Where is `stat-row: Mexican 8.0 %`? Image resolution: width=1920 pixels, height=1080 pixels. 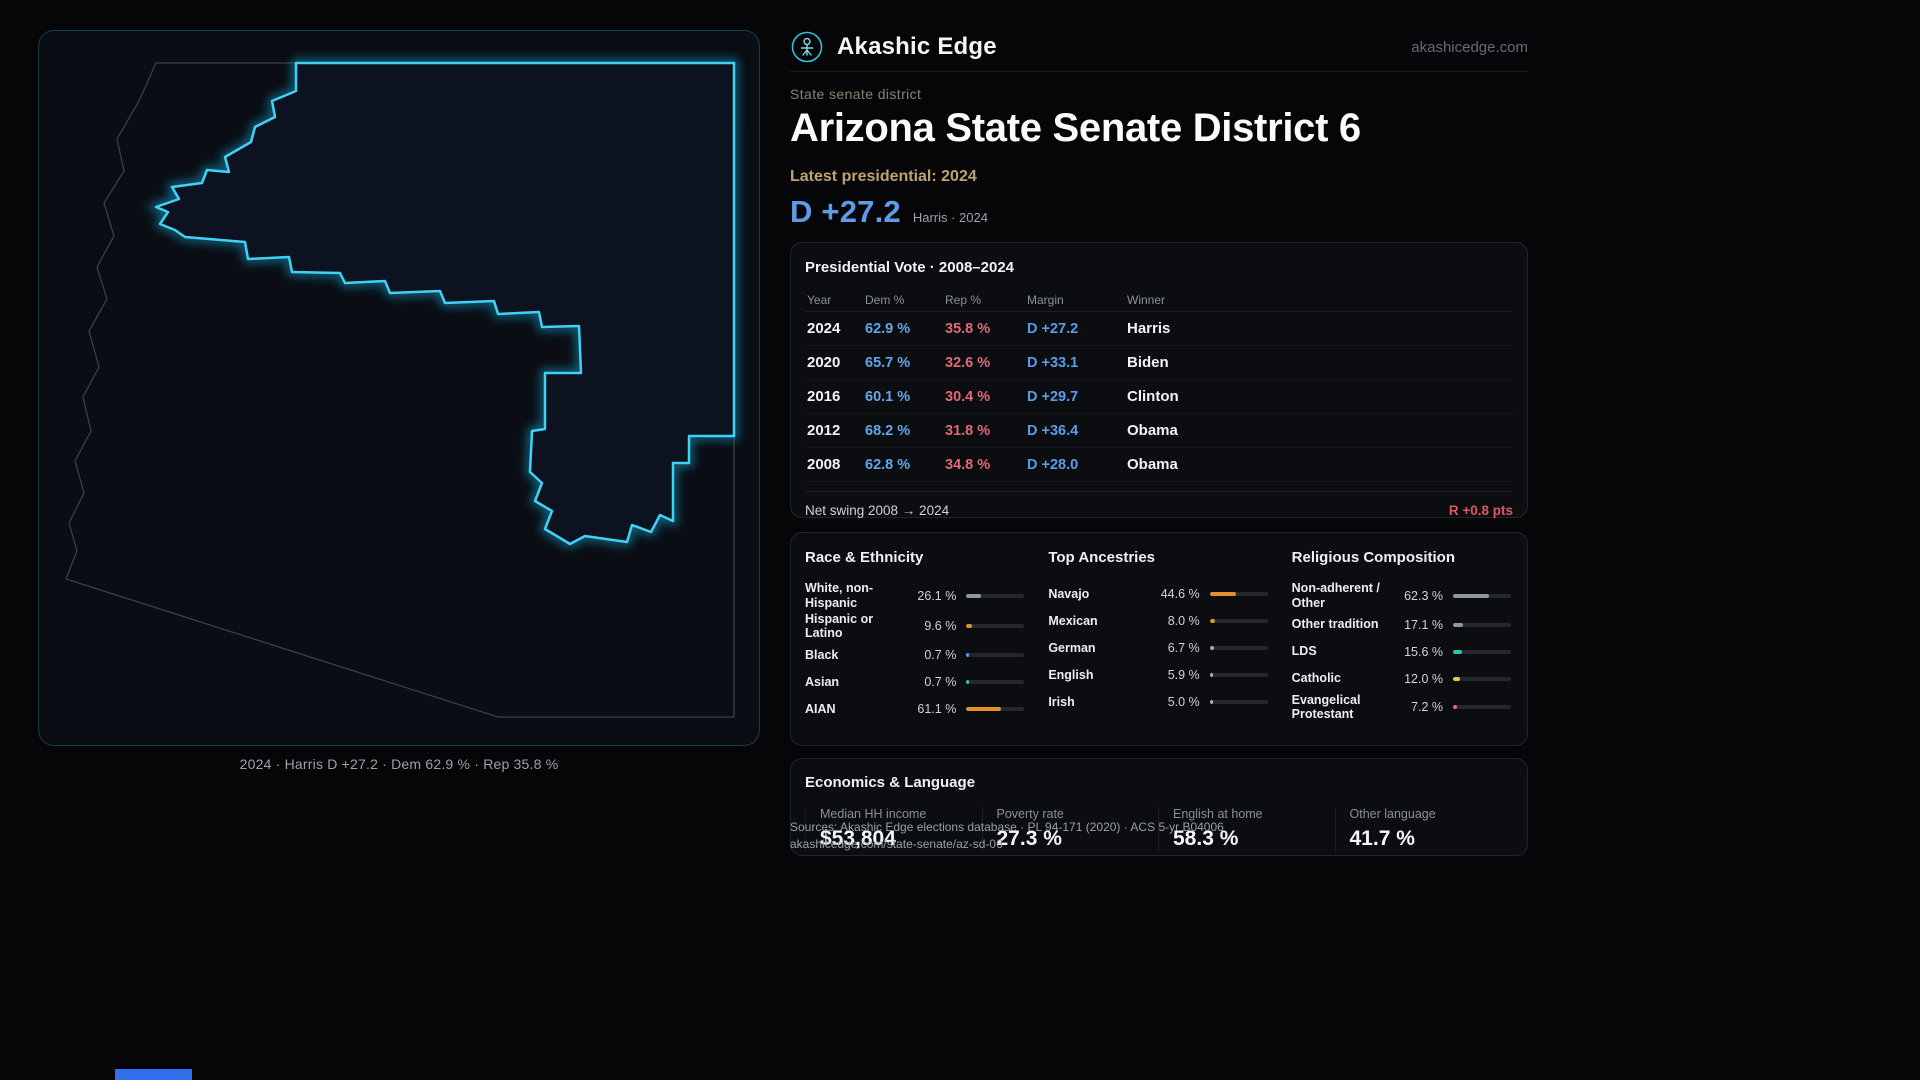 stat-row: Mexican 8.0 % is located at coordinates (1158, 621).